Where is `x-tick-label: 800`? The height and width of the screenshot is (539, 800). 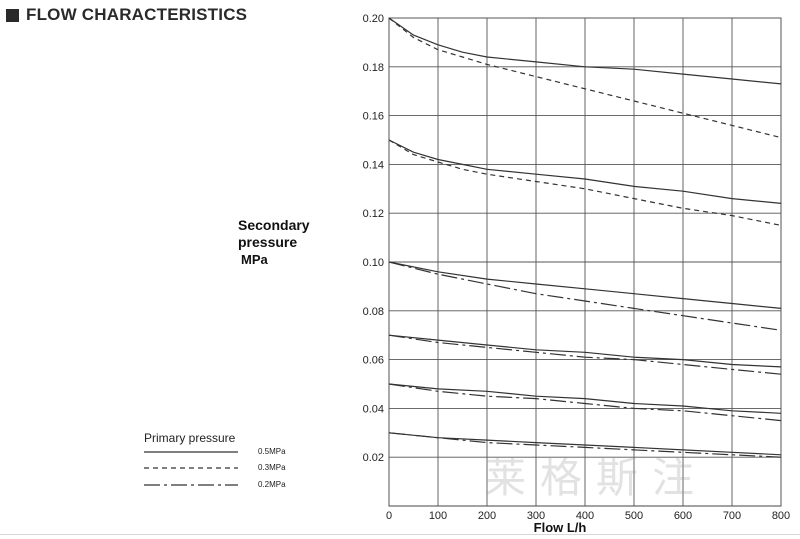
x-tick-label: 800 is located at coordinates (781, 516).